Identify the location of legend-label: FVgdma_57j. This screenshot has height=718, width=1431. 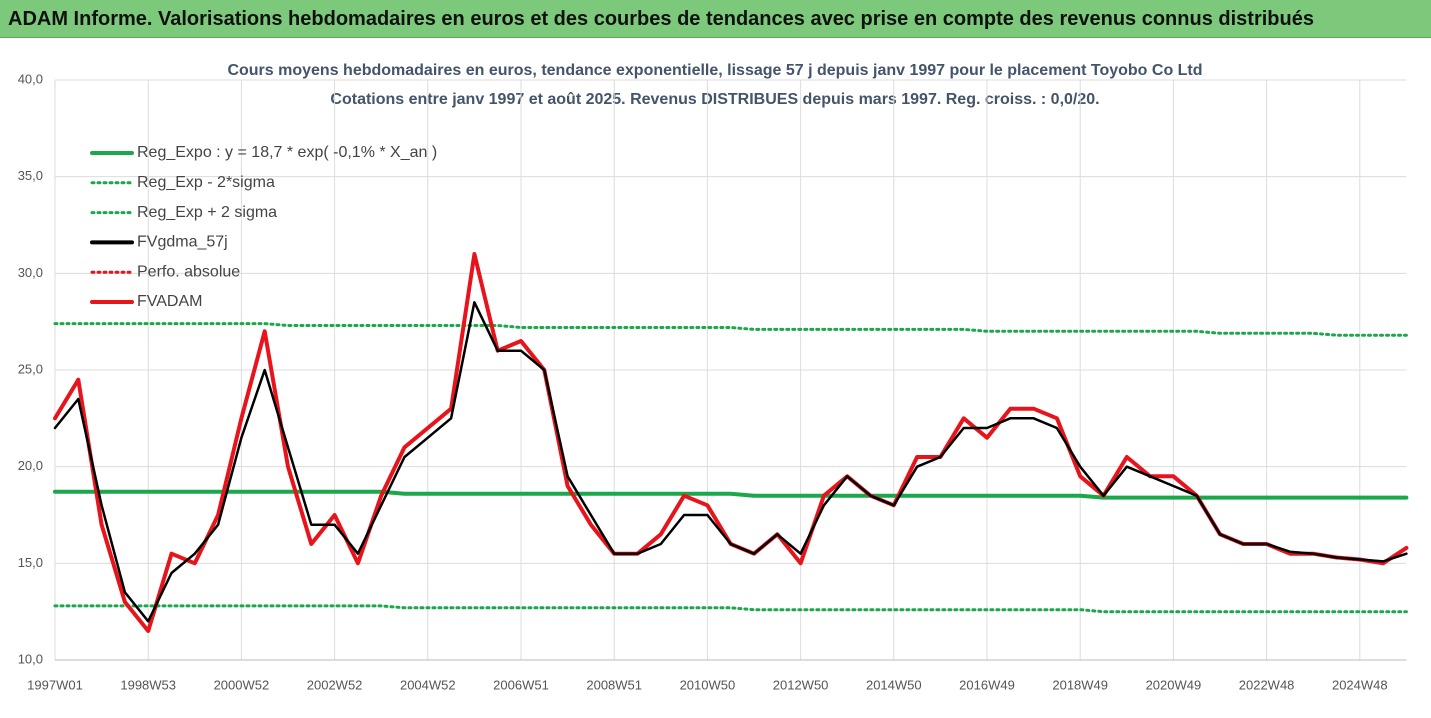
(182, 242).